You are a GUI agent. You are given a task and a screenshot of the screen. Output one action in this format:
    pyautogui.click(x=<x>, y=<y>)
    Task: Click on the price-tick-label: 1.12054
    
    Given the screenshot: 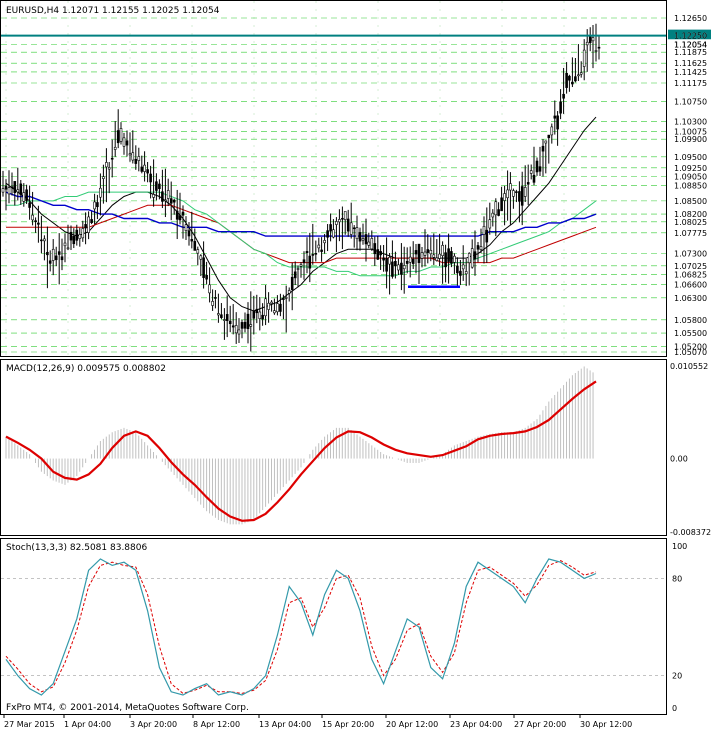 What is the action you would take?
    pyautogui.click(x=690, y=44)
    